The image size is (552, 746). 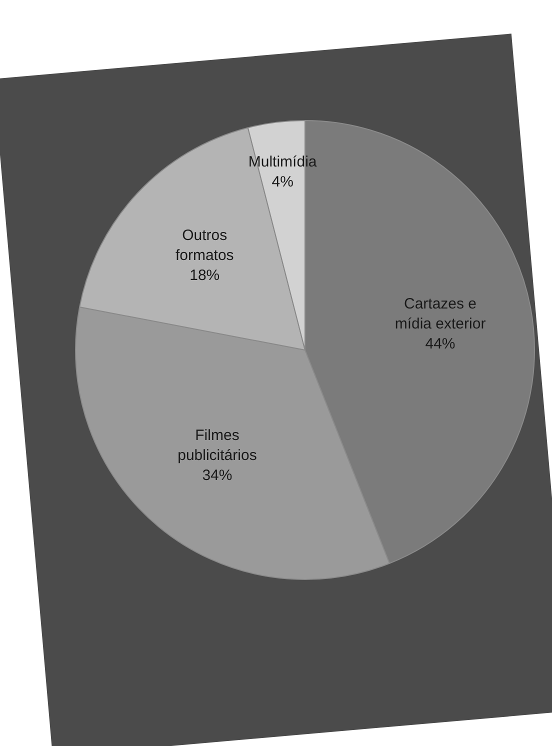 What do you see at coordinates (440, 313) in the screenshot?
I see `slice-label: Cartazes e mídia exterior` at bounding box center [440, 313].